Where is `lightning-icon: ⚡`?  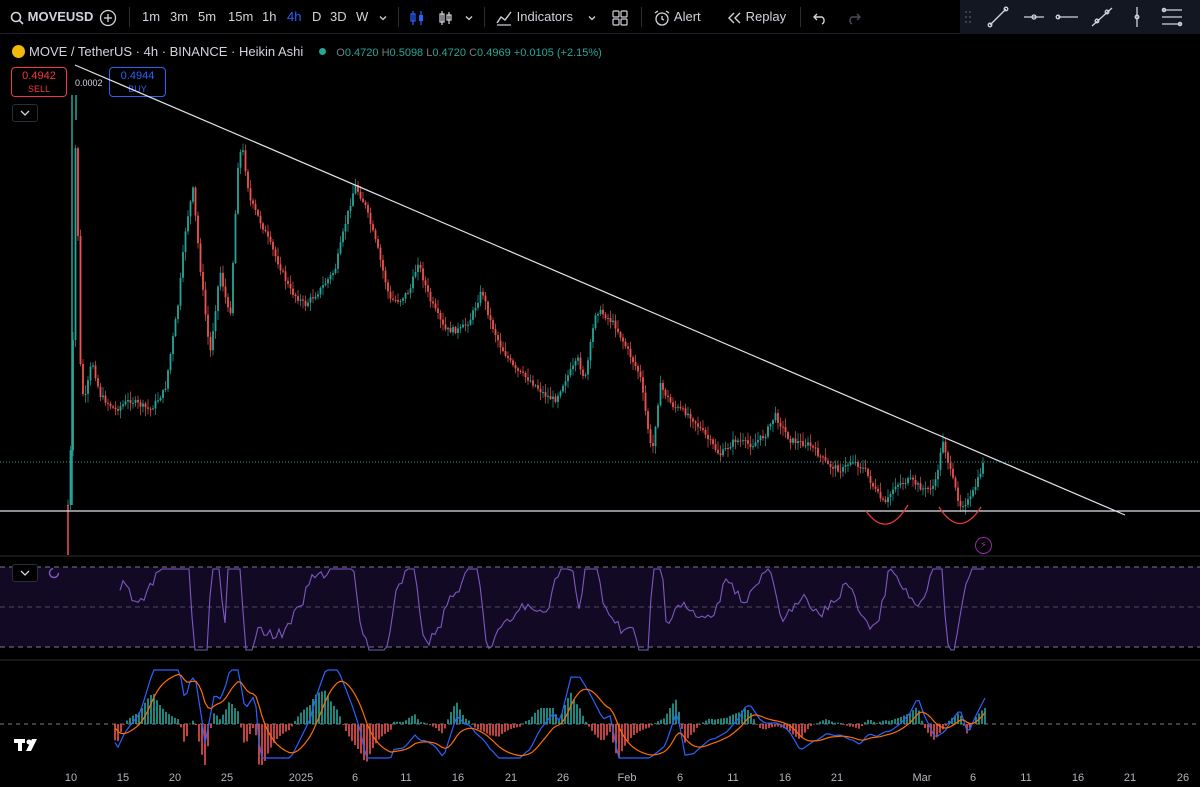 lightning-icon: ⚡ is located at coordinates (983, 545).